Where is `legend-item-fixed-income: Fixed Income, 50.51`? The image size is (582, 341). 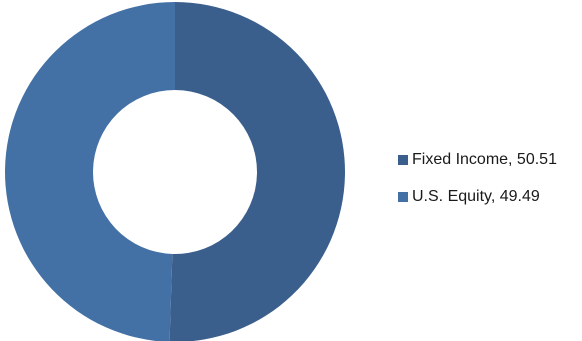
legend-item-fixed-income: Fixed Income, 50.51 is located at coordinates (477, 160).